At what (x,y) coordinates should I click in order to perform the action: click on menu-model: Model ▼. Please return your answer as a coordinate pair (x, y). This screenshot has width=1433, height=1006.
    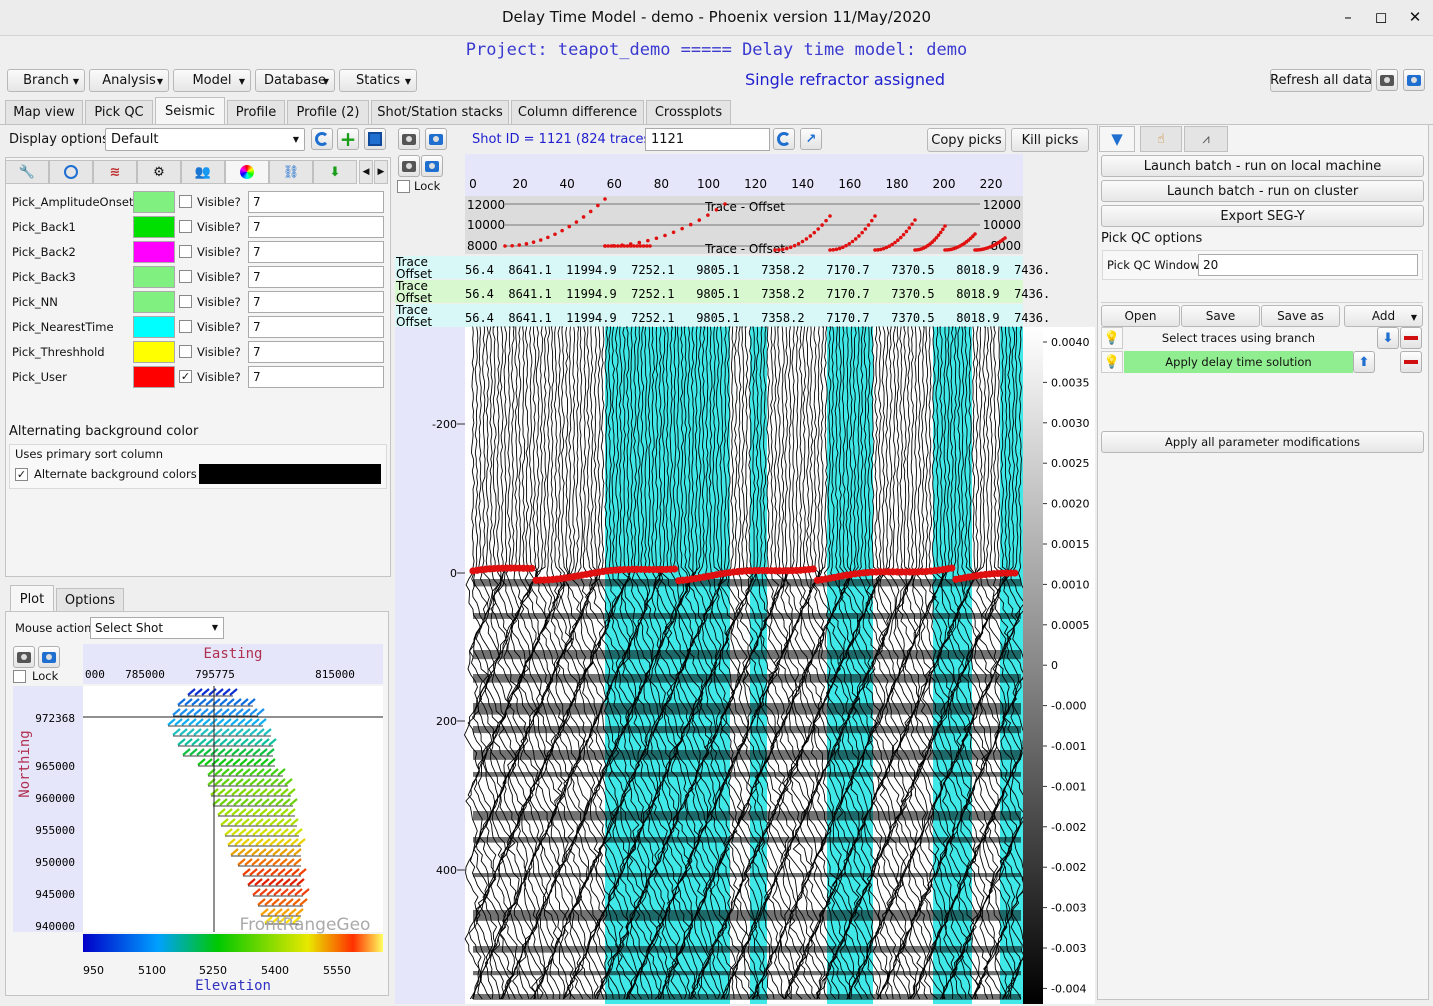
    Looking at the image, I should click on (212, 80).